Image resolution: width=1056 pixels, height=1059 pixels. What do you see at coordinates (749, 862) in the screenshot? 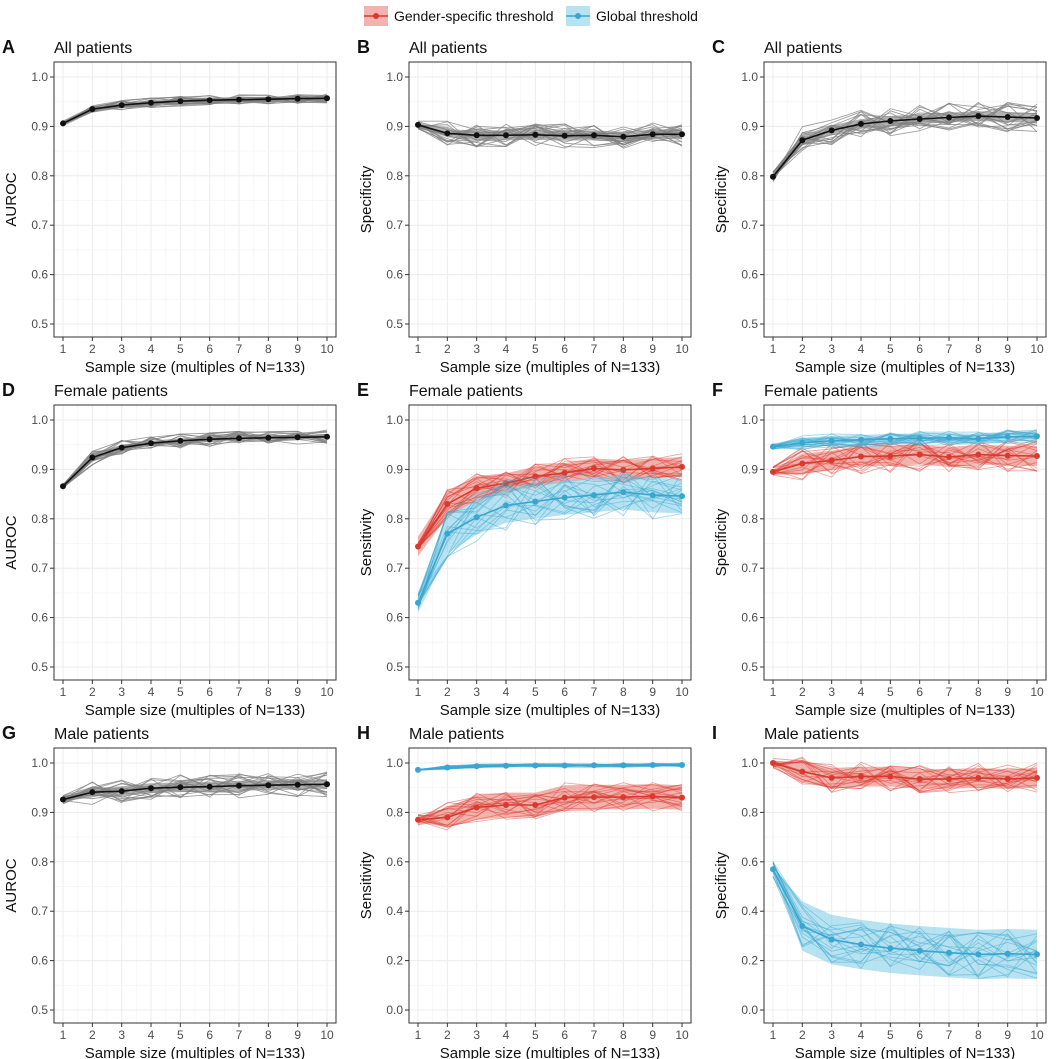
I see `y-tick-label: 0.6` at bounding box center [749, 862].